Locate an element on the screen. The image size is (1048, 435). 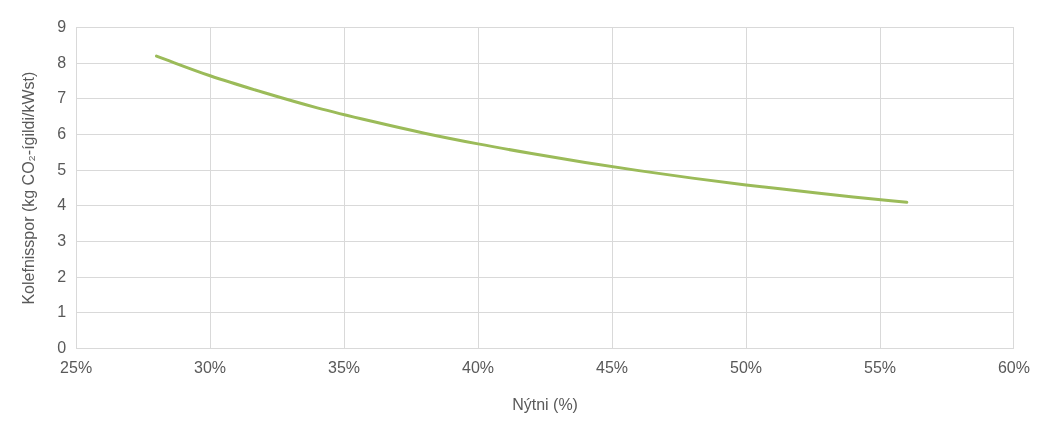
x-tick-label: 55% is located at coordinates (880, 367).